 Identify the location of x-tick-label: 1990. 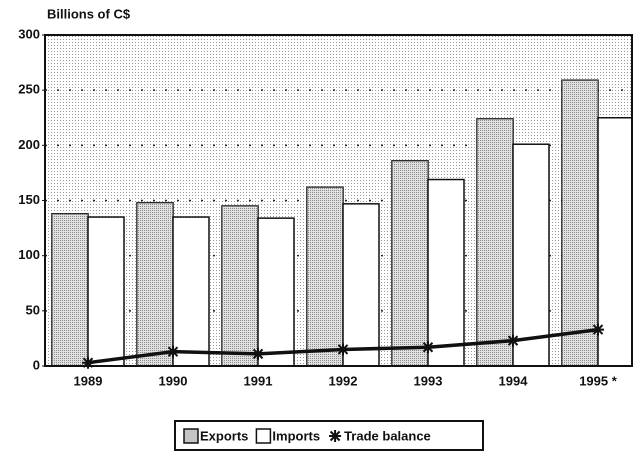
(173, 380).